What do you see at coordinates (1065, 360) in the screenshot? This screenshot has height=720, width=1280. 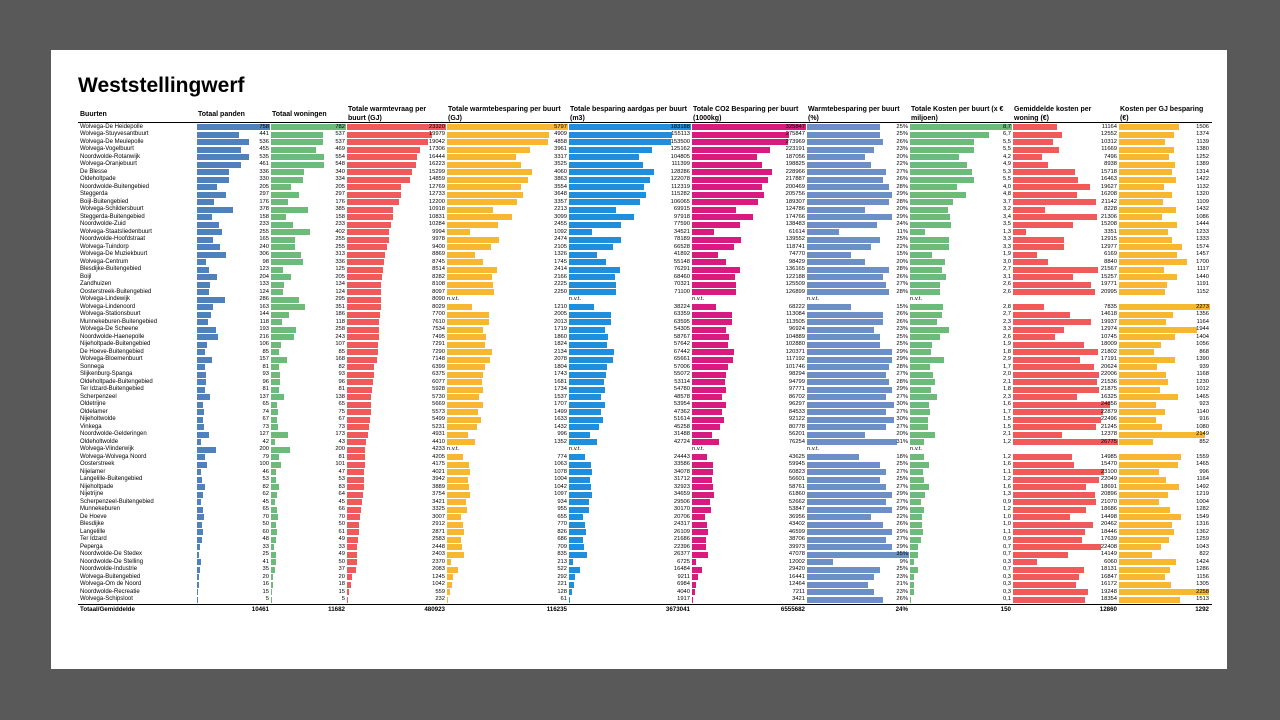 I see `cell-kostenwoning: 17191` at bounding box center [1065, 360].